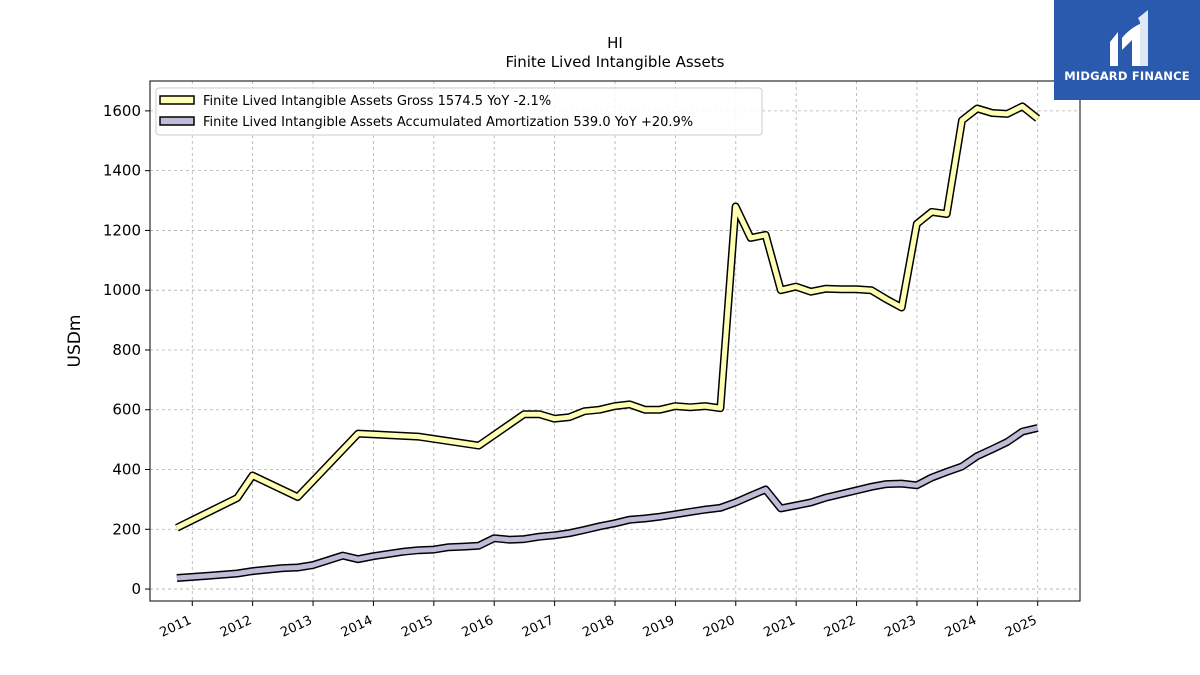 The width and height of the screenshot is (1200, 675). I want to click on chart-title: HI, so click(615, 43).